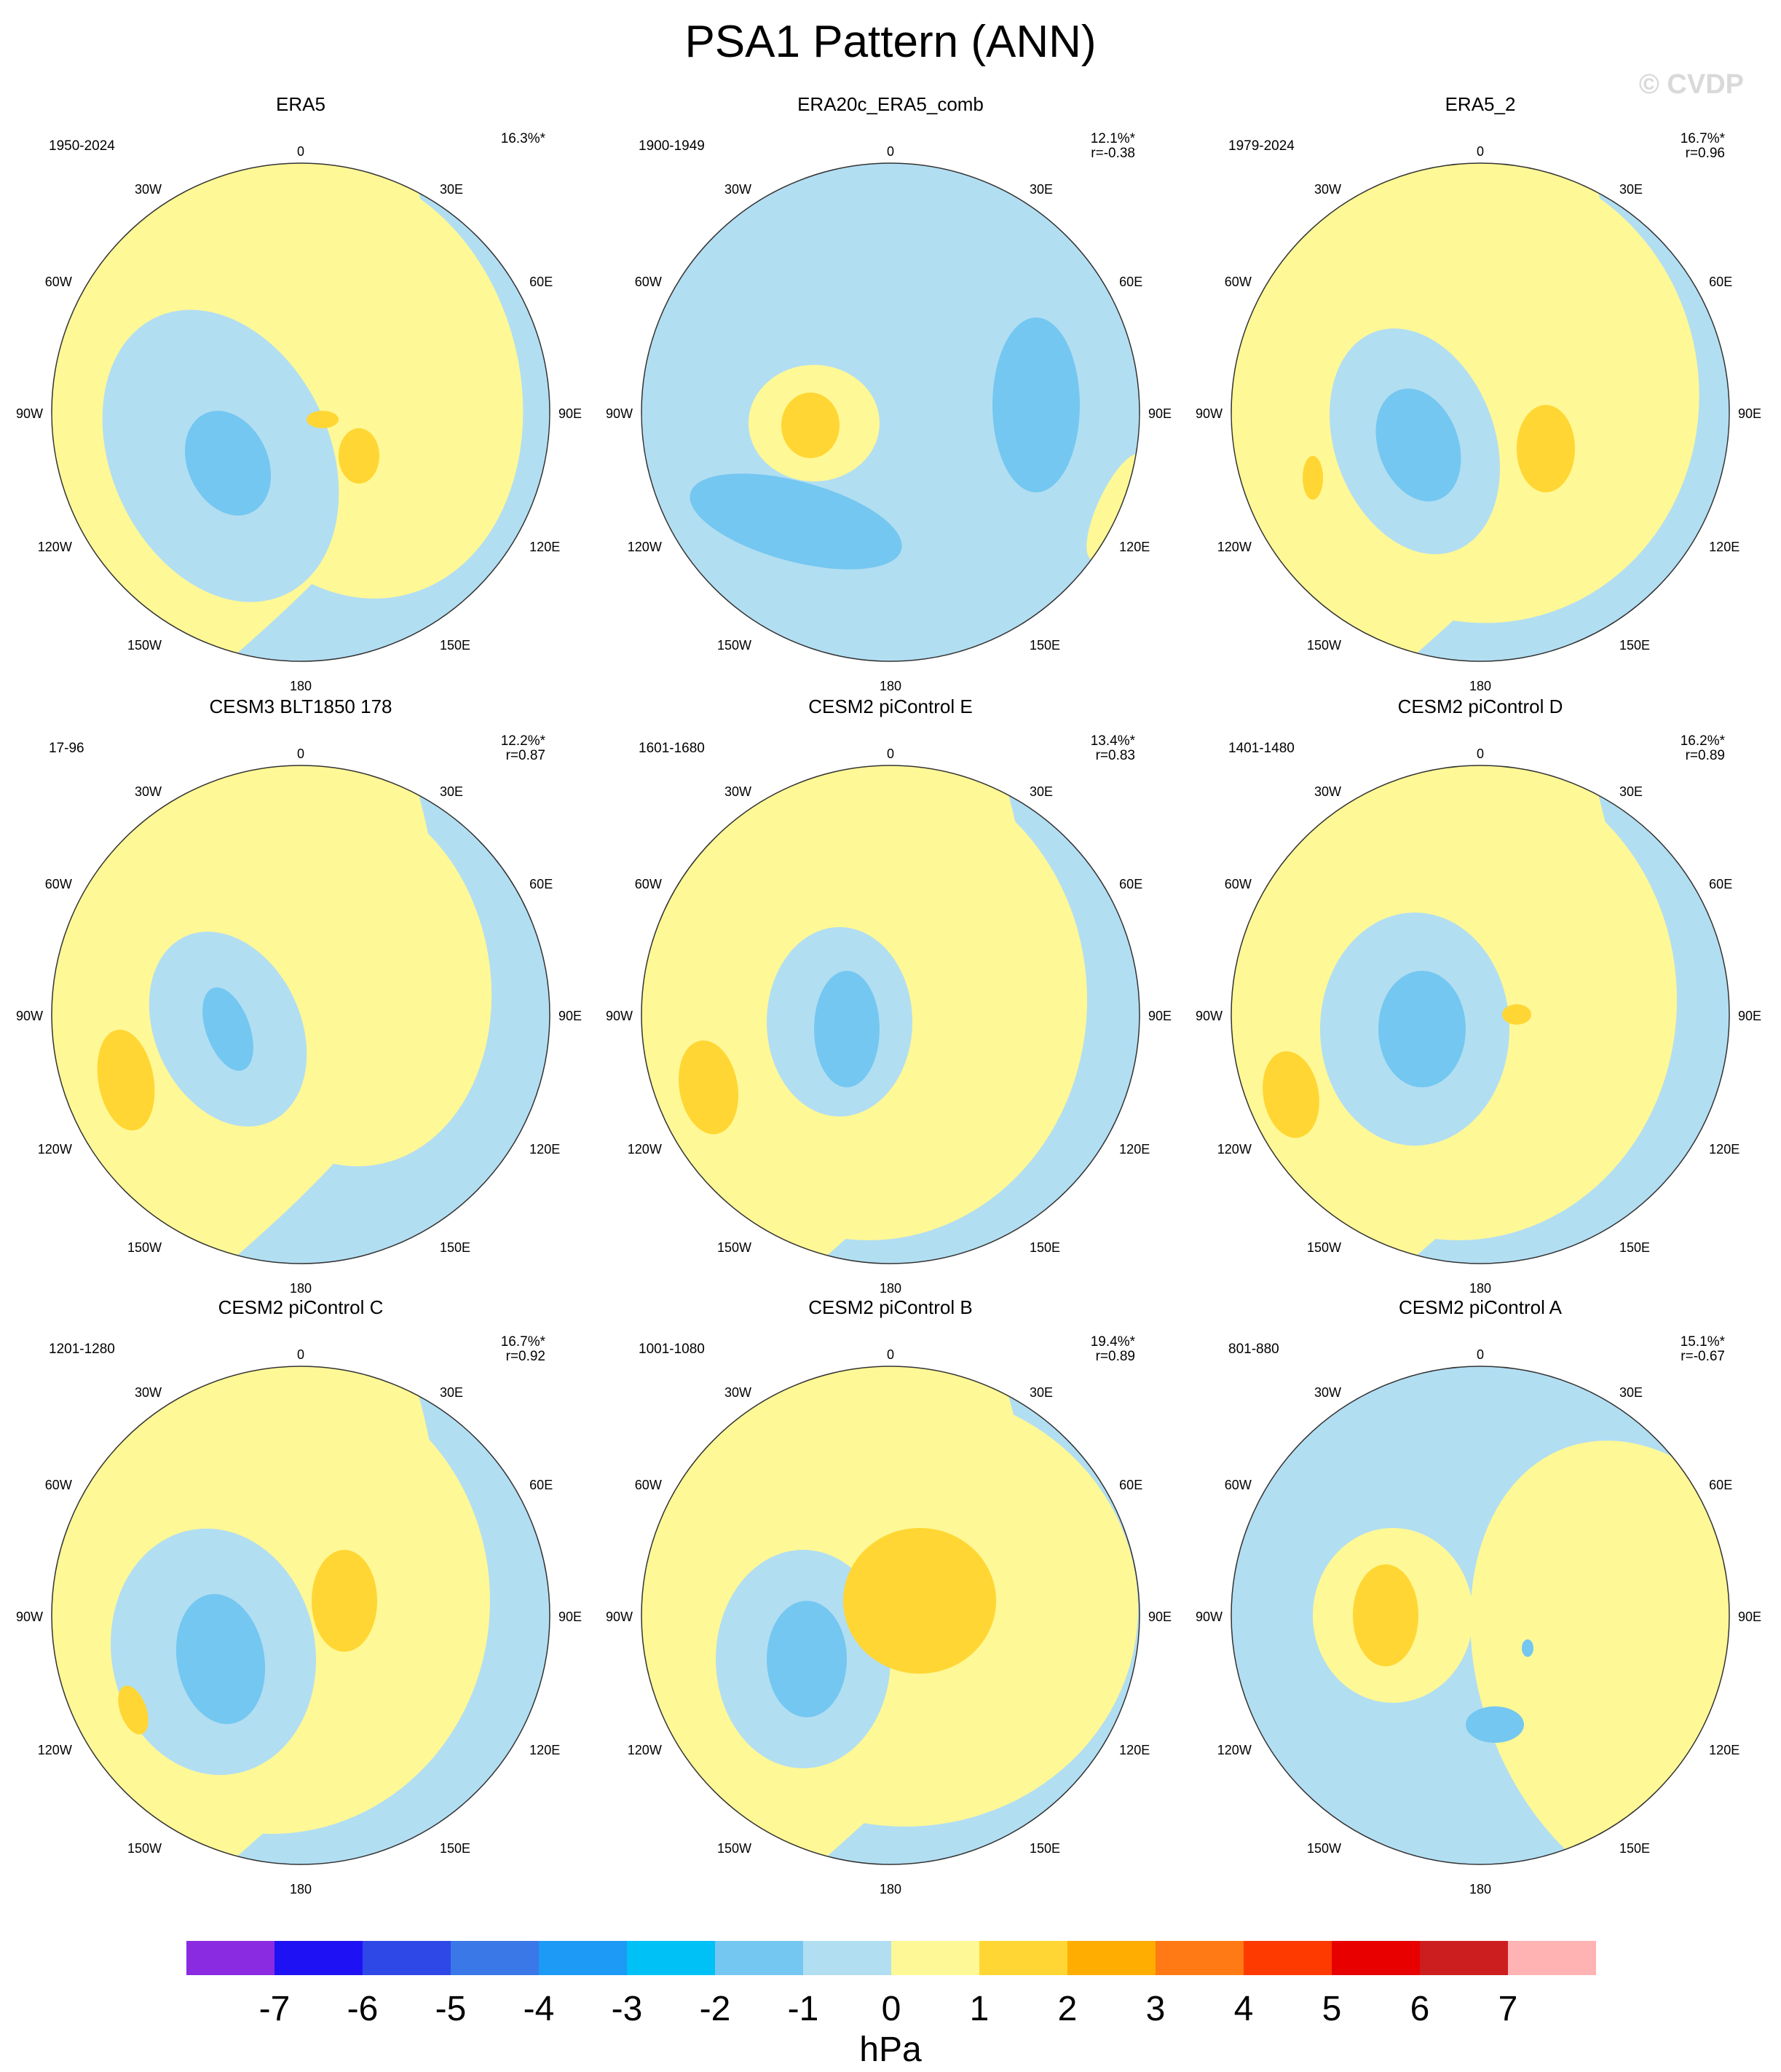  I want to click on watermark: © CVDP, so click(1692, 84).